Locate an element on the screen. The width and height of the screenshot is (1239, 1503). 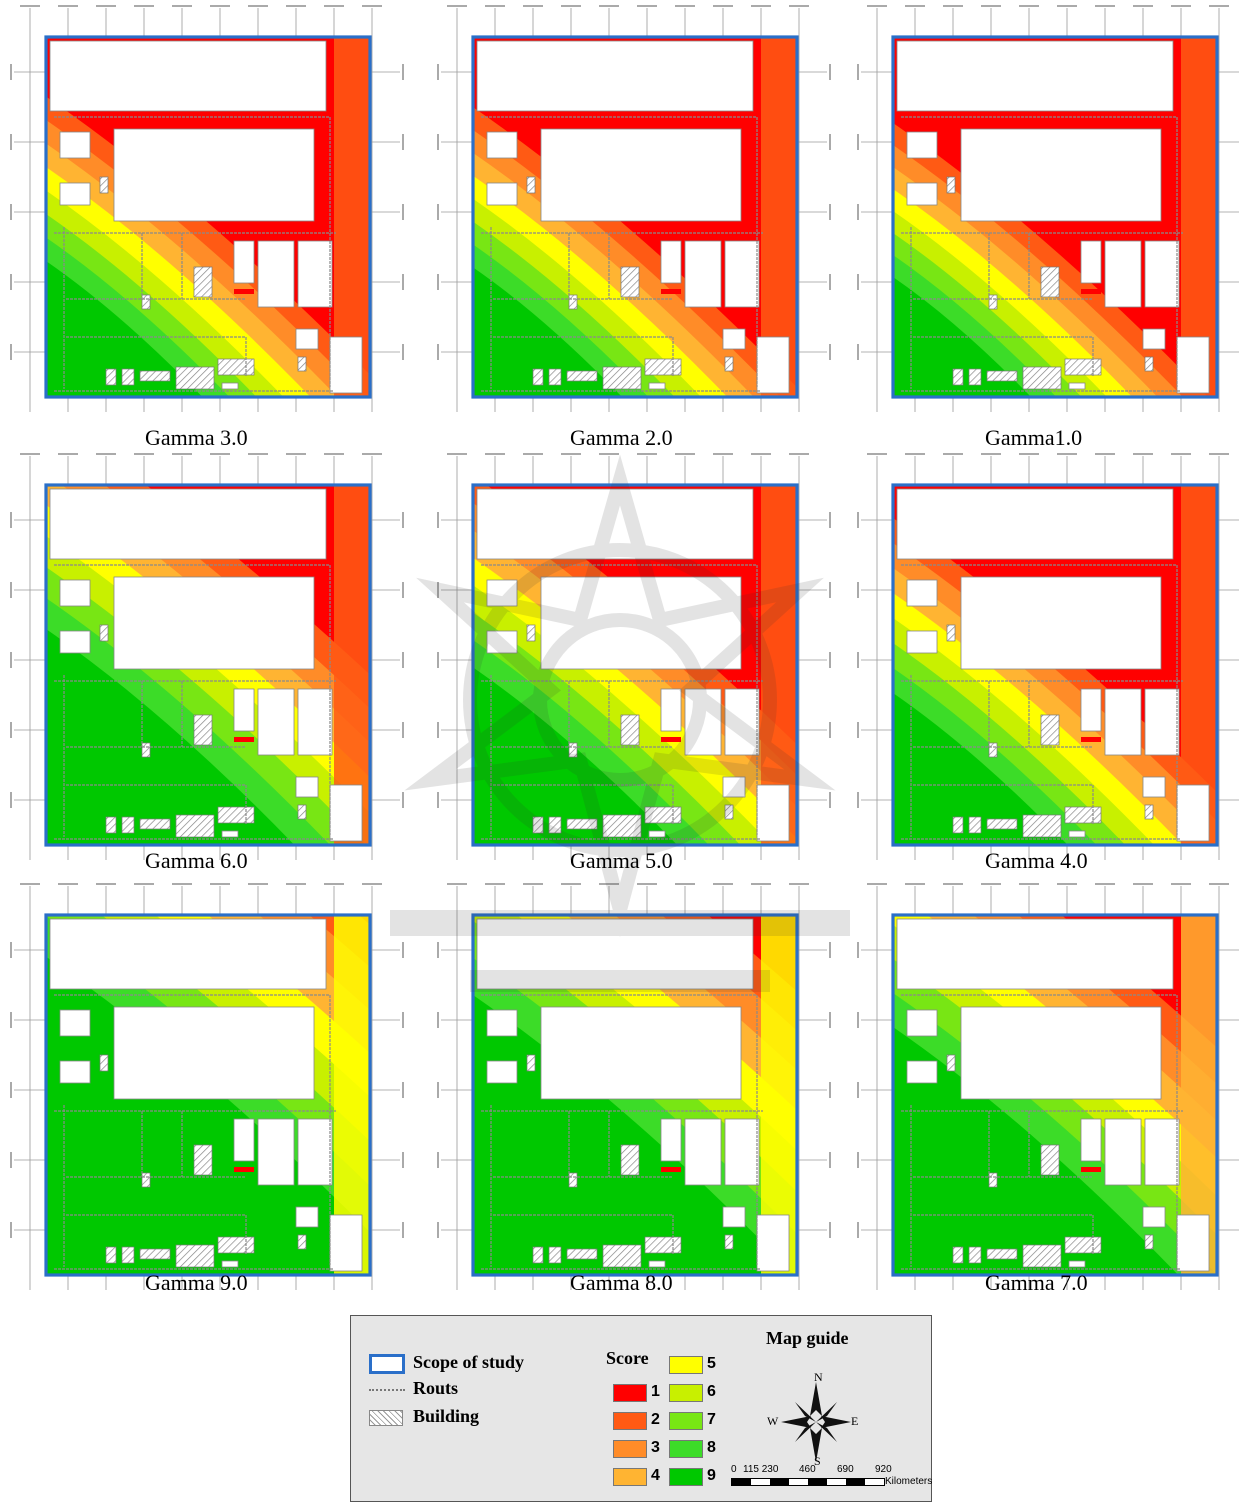
panel-caption: Gamma1.0 is located at coordinates (1034, 437).